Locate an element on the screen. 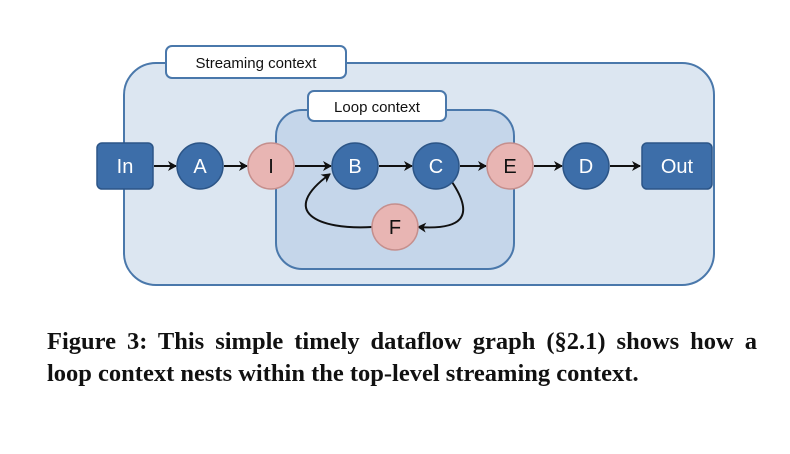  node-d is located at coordinates (586, 166).